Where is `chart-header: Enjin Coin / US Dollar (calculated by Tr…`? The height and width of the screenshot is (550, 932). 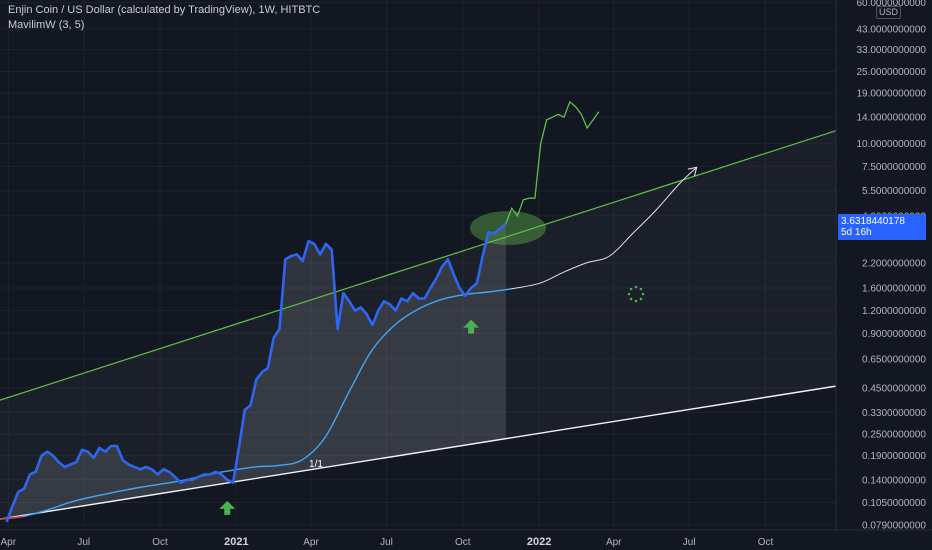 chart-header: Enjin Coin / US Dollar (calculated by Tr… is located at coordinates (164, 18).